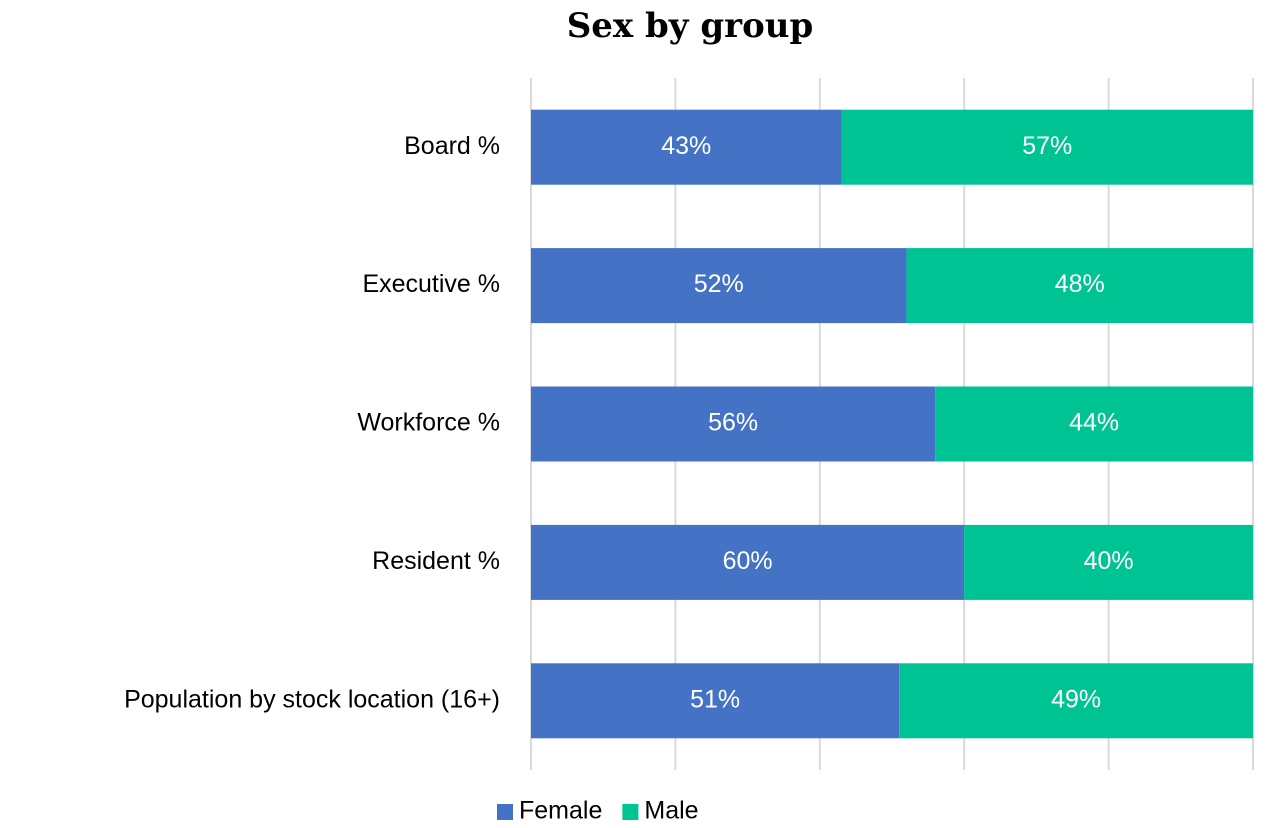 The image size is (1266, 828). What do you see at coordinates (671, 811) in the screenshot?
I see `legend-label: Male` at bounding box center [671, 811].